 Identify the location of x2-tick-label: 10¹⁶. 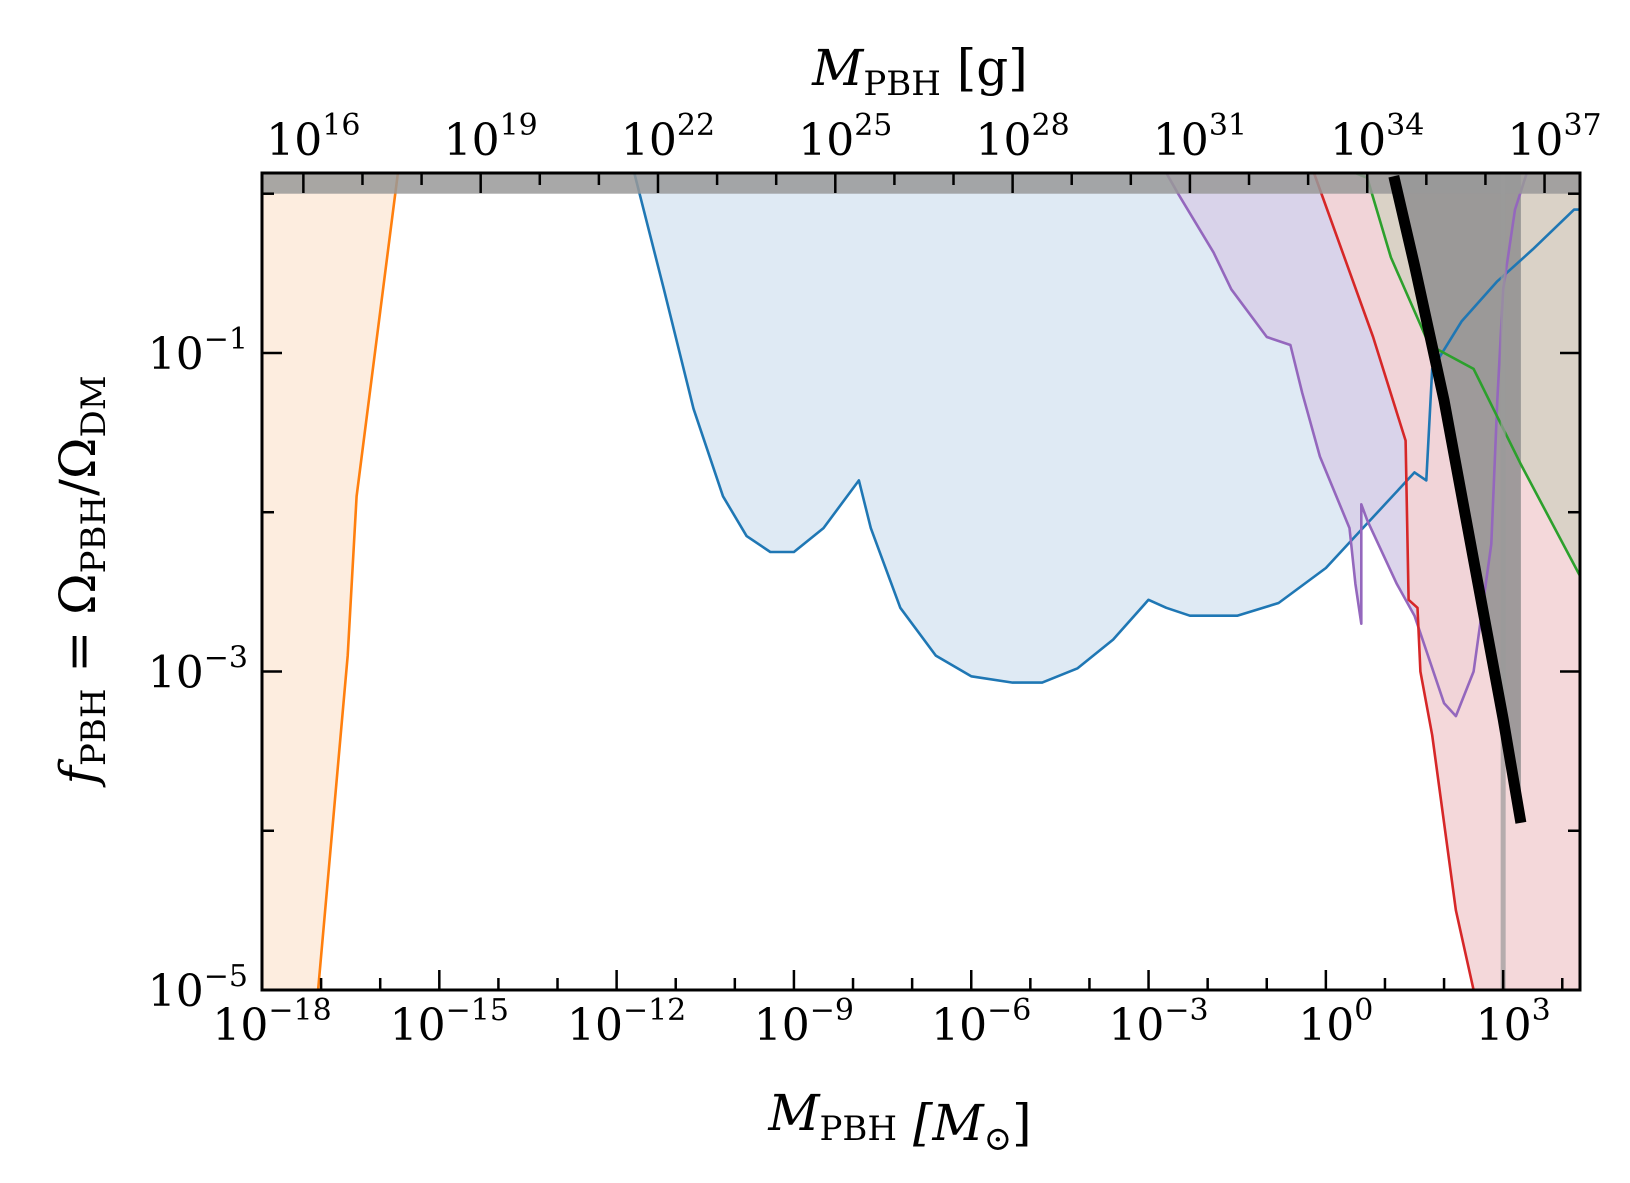
(313, 137).